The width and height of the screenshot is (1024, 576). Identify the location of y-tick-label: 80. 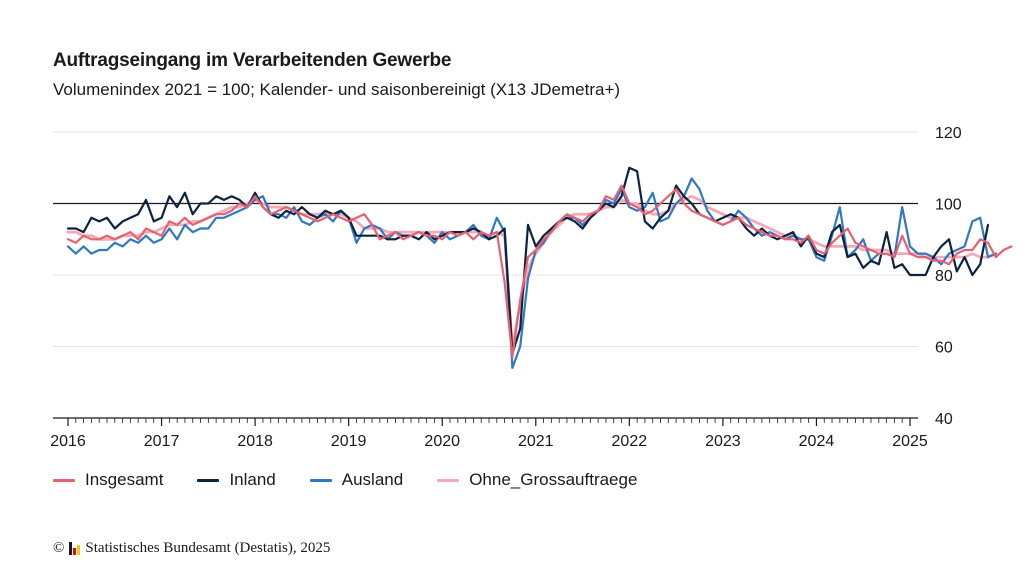
(944, 276).